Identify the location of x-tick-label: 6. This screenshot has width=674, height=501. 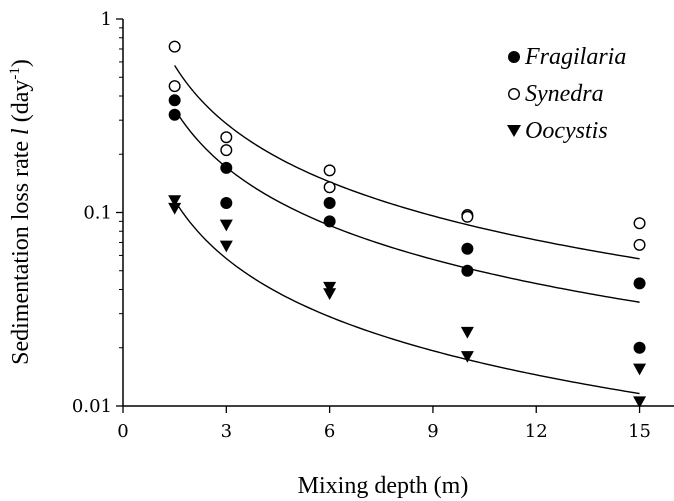
(329, 431).